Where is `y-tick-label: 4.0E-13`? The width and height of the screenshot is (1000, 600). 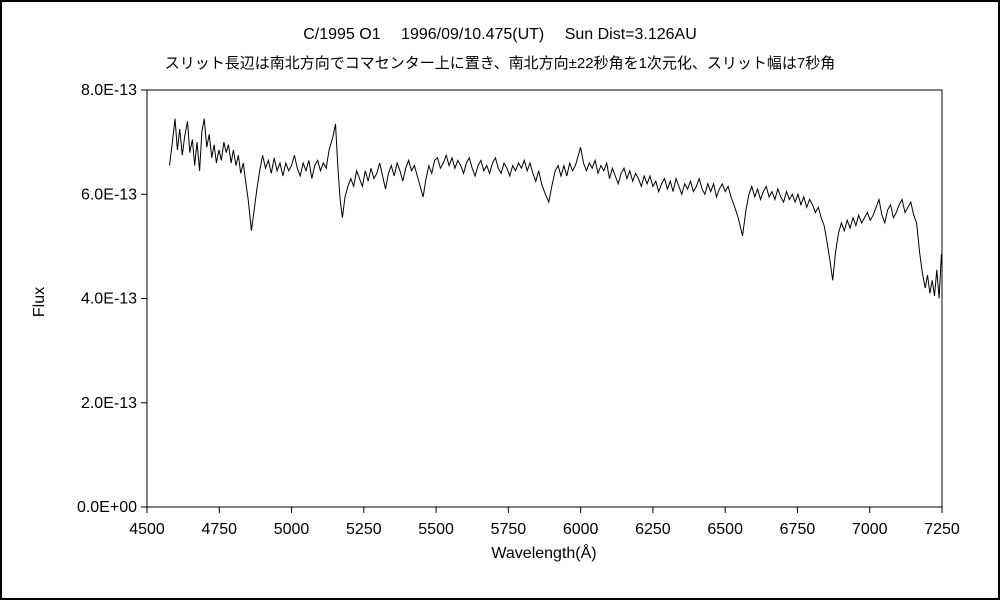 y-tick-label: 4.0E-13 is located at coordinates (109, 299).